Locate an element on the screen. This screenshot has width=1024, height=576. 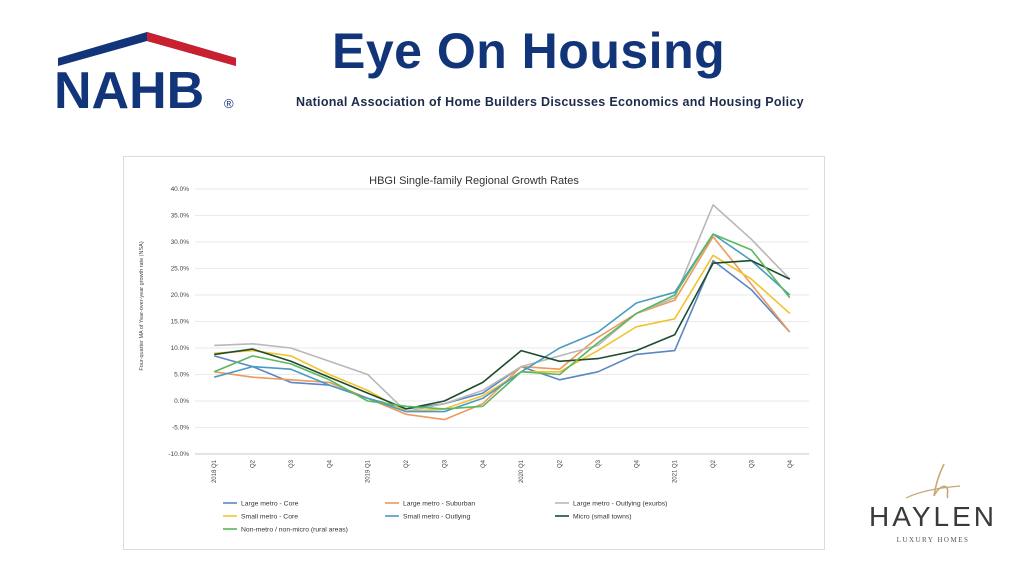
legend-label: Large metro - Outlying (exurbs) is located at coordinates (620, 504).